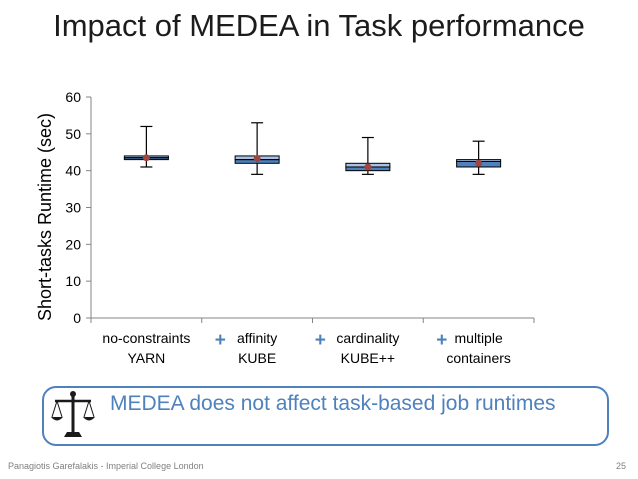  I want to click on x-tick-label-line2: KUBE, so click(257, 358).